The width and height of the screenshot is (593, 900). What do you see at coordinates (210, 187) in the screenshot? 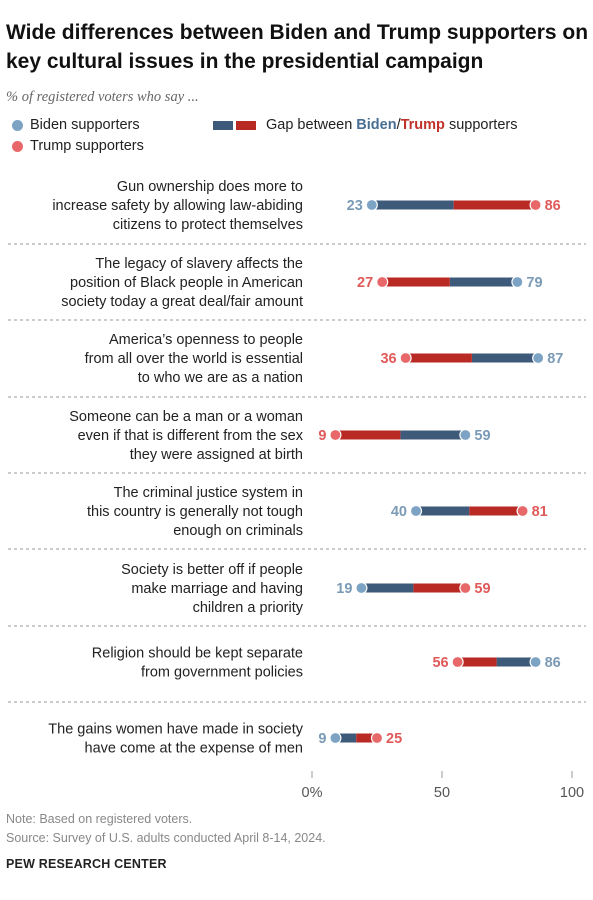
I see `row-label-1-line-1: Gun ownership does more to` at bounding box center [210, 187].